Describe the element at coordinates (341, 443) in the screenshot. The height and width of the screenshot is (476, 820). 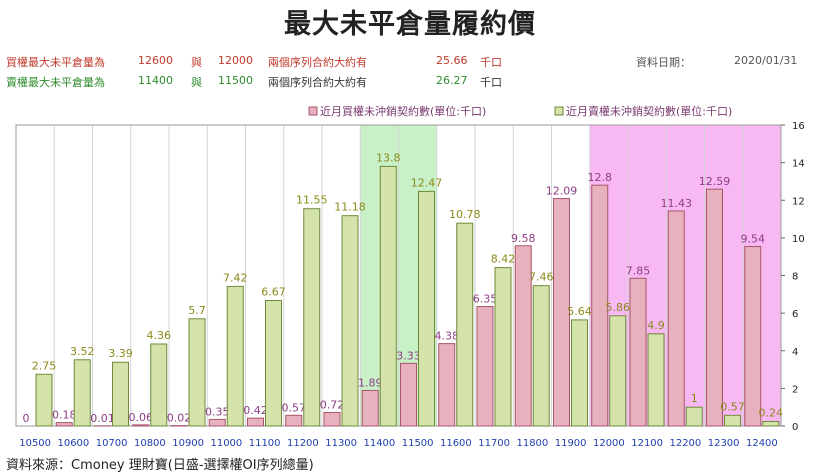
I see `x-tick-label-11300: 11300` at that location.